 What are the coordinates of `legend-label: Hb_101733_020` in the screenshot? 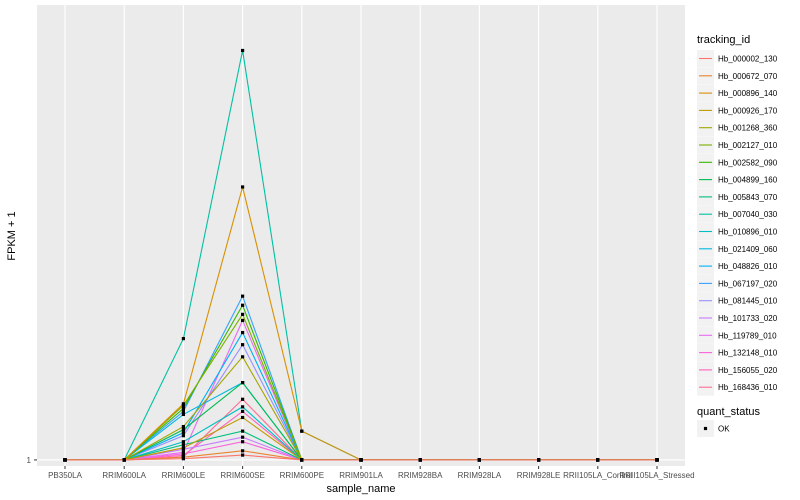 It's located at (748, 318).